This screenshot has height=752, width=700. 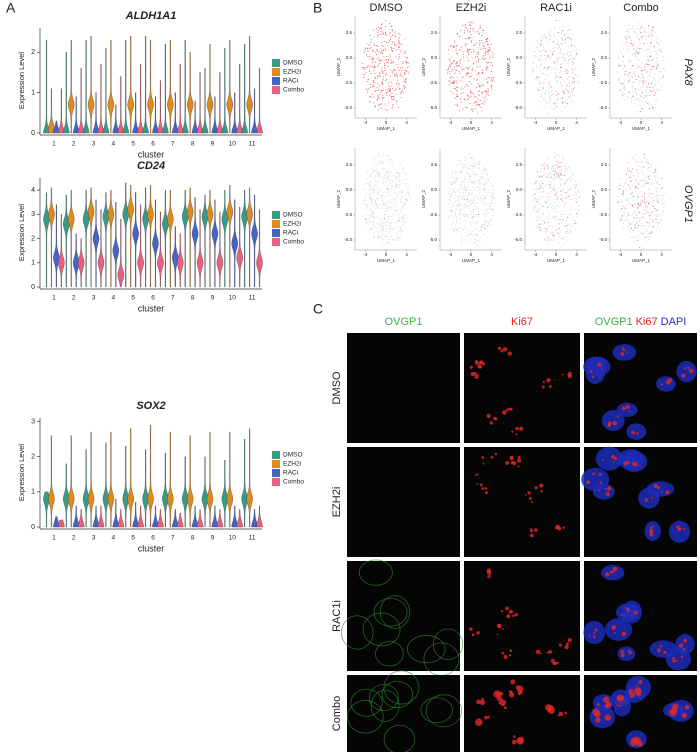 What do you see at coordinates (618, 629) in the screenshot?
I see `nucleus` at bounding box center [618, 629].